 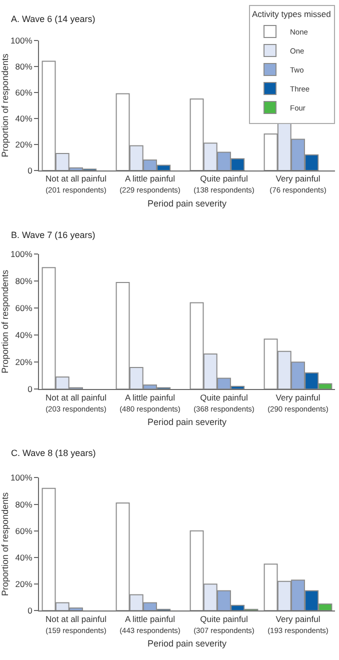 I want to click on chart-title: C. Wave 8 (18 years), so click(x=53, y=453).